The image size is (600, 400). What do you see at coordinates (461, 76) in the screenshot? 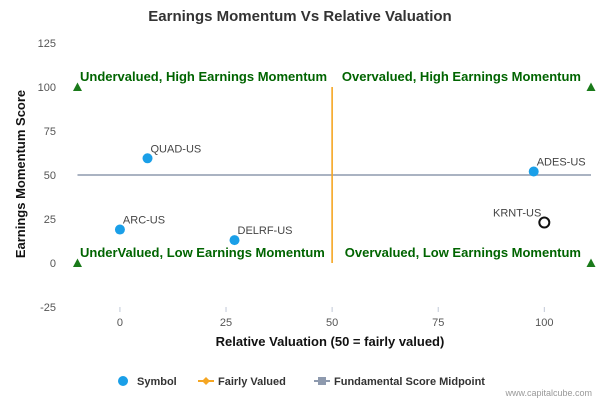
I see `quadrant-label-top-right: Overvalued, High Earnings Momentum` at bounding box center [461, 76].